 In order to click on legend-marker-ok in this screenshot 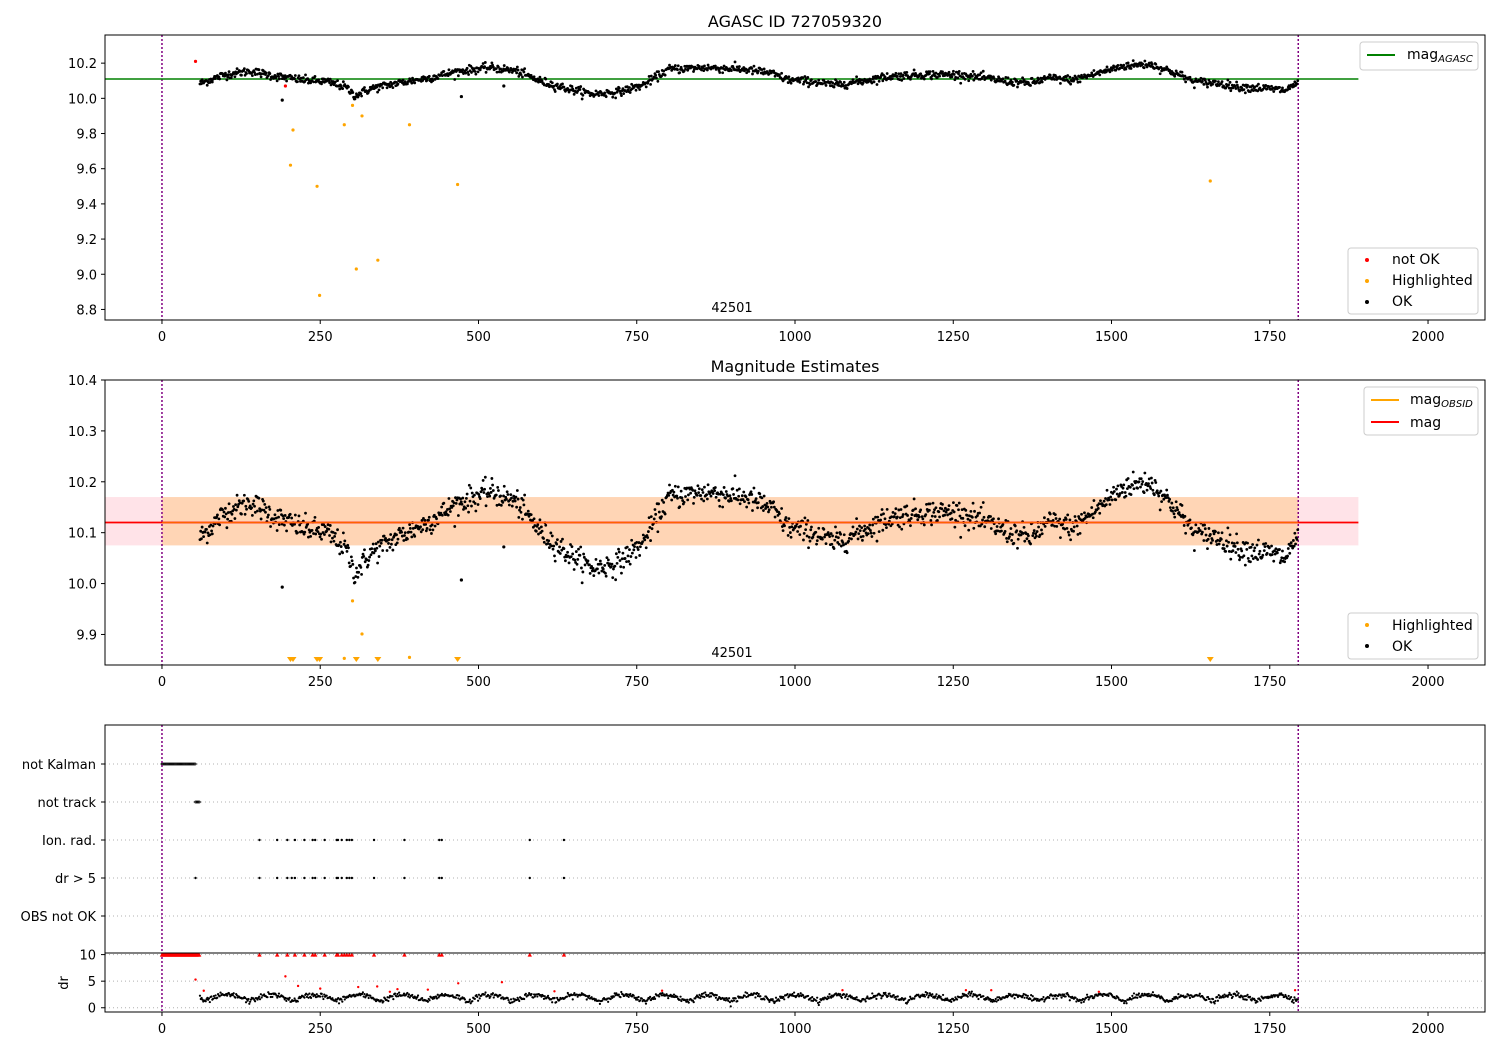, I will do `click(1367, 646)`.